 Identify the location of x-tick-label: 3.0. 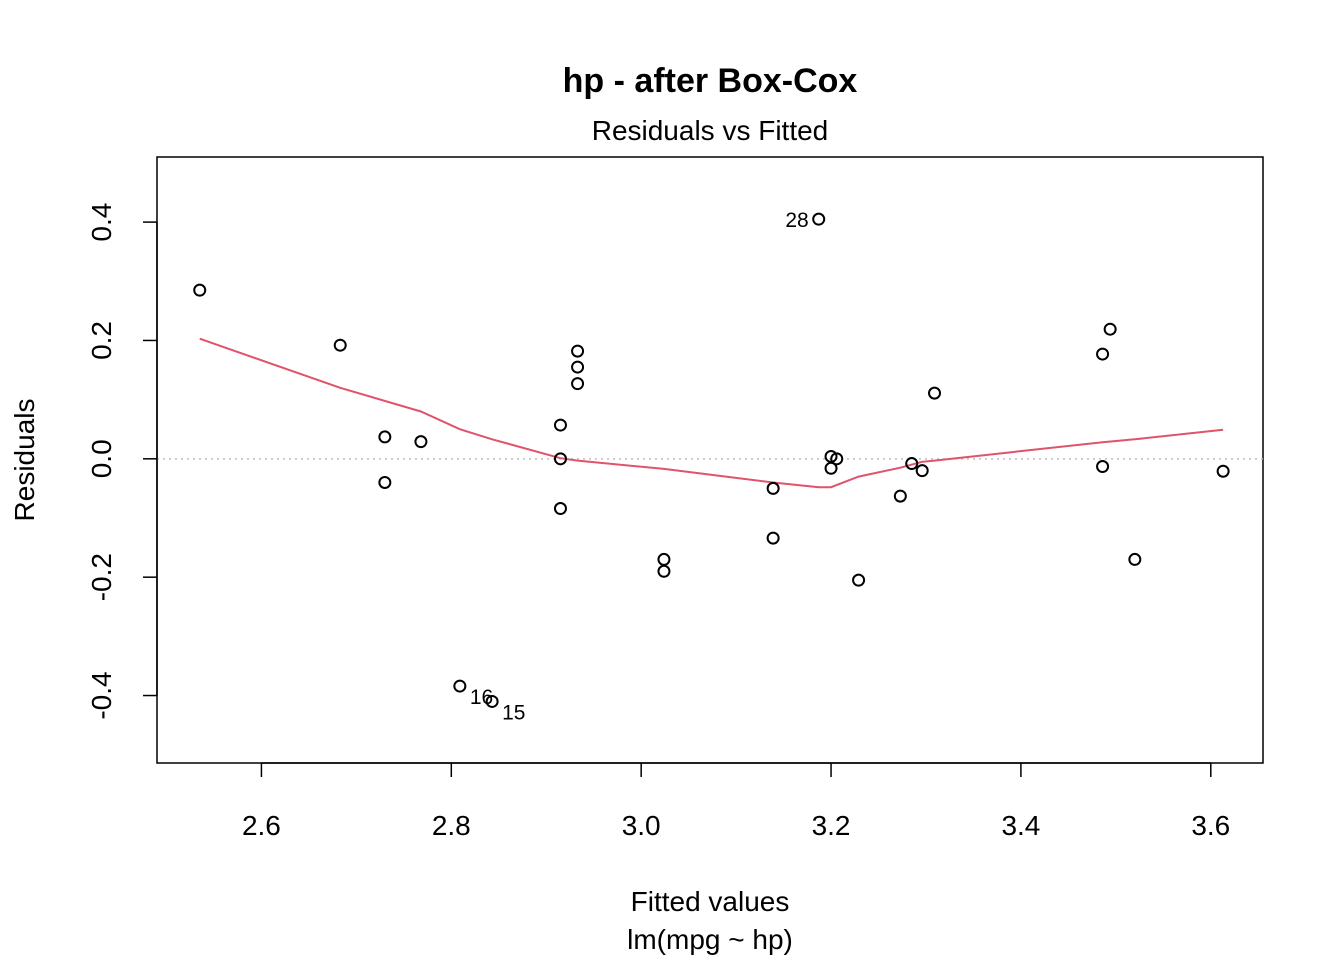
(641, 825).